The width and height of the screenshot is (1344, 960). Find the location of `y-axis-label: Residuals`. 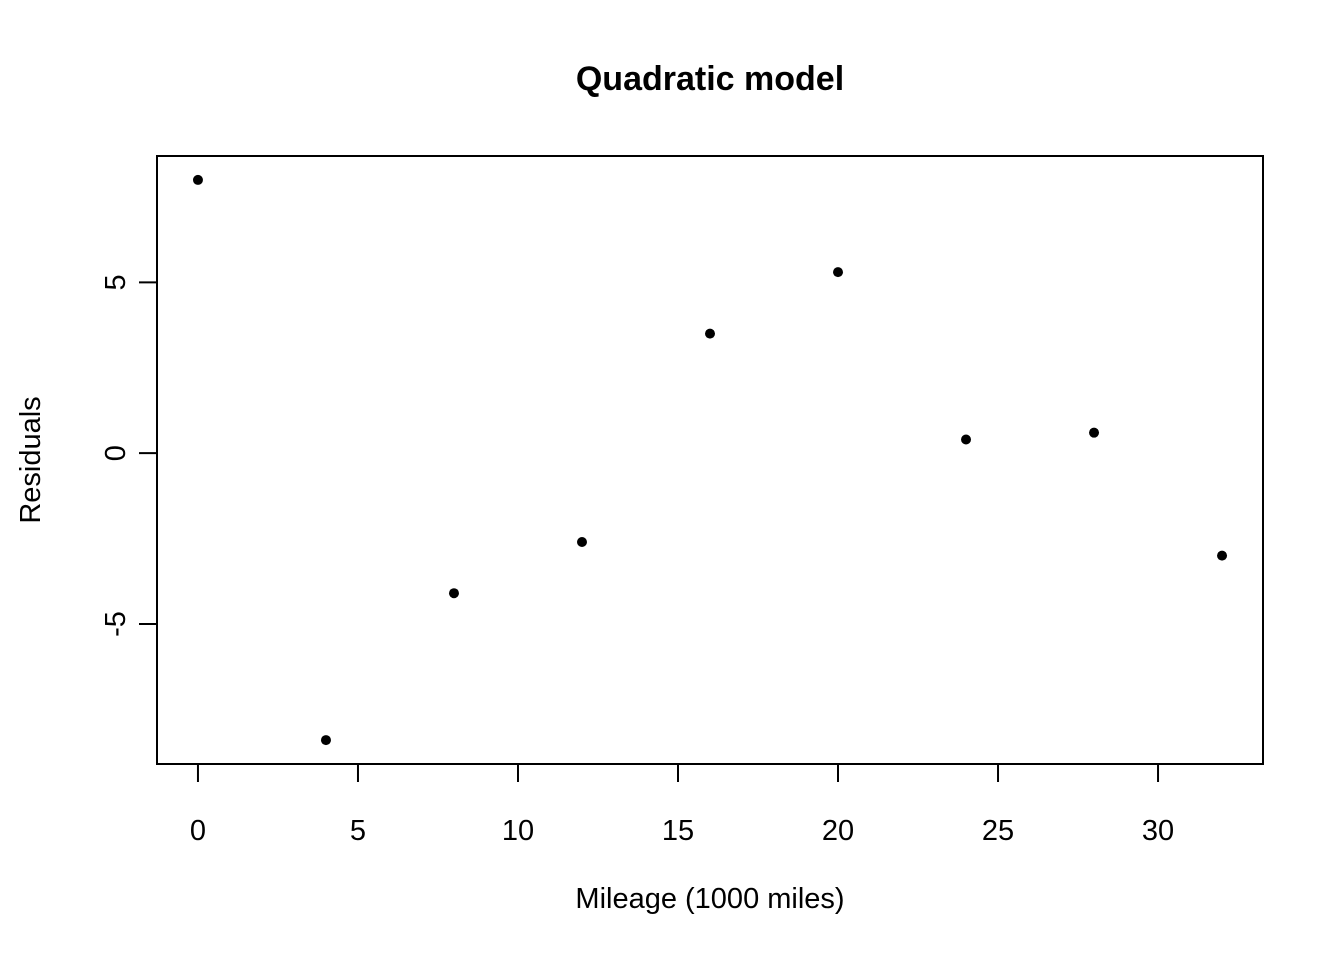

y-axis-label: Residuals is located at coordinates (31, 459).